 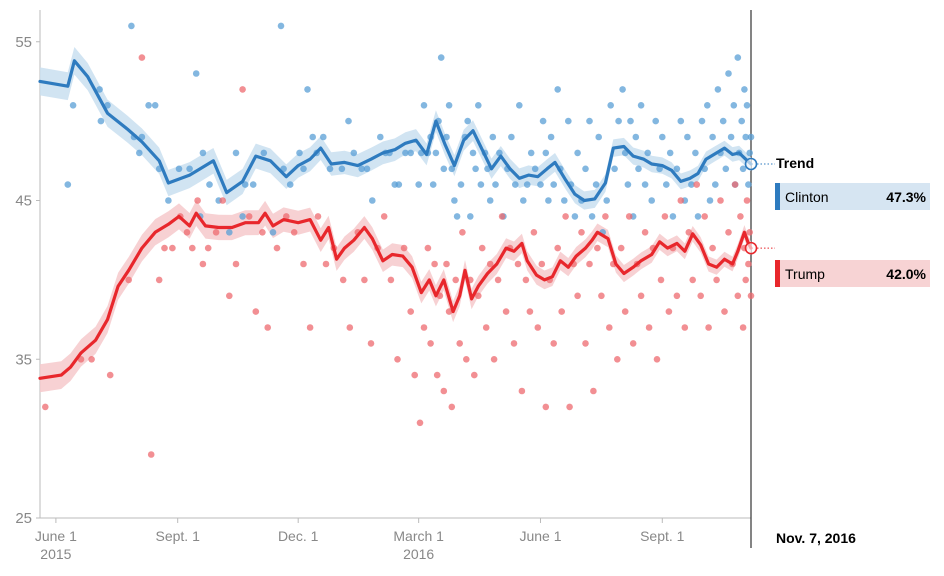 What do you see at coordinates (28, 268) in the screenshot?
I see `y-axis: 25 35 45 55` at bounding box center [28, 268].